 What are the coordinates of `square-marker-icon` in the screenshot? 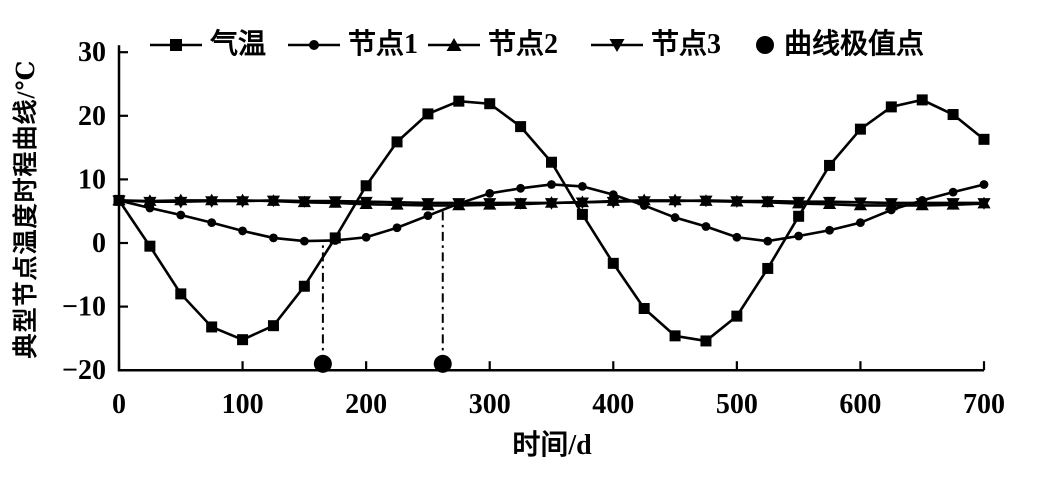 It's located at (176, 45).